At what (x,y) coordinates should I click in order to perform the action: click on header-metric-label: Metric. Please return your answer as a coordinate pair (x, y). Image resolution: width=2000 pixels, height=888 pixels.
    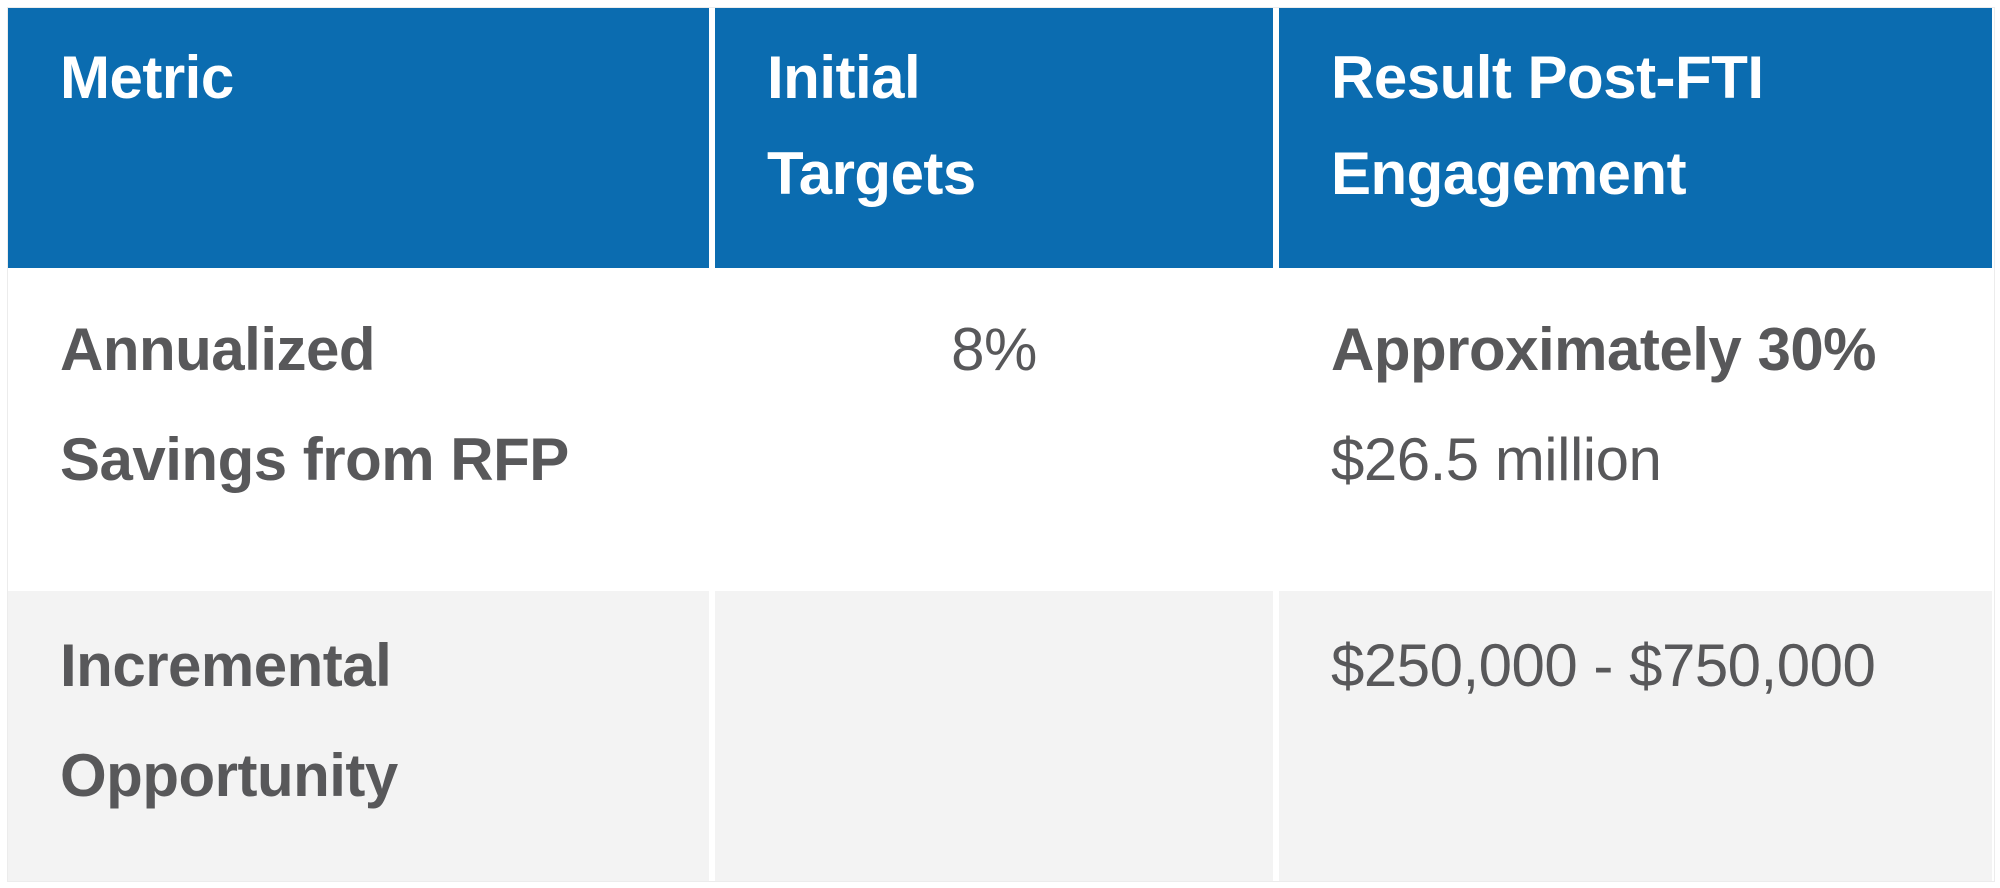
    Looking at the image, I should click on (147, 77).